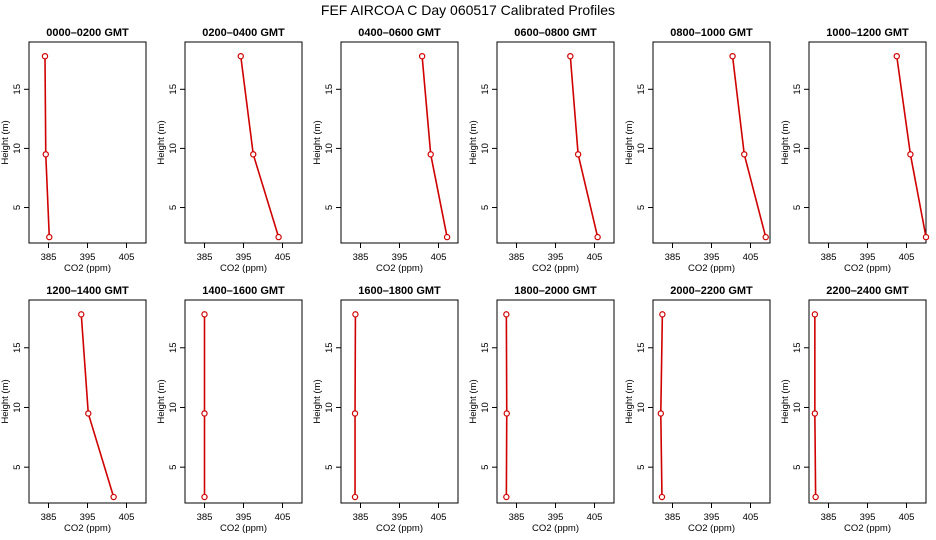  Describe the element at coordinates (867, 33) in the screenshot. I see `panel-title: 1000–1200 GMT` at that location.